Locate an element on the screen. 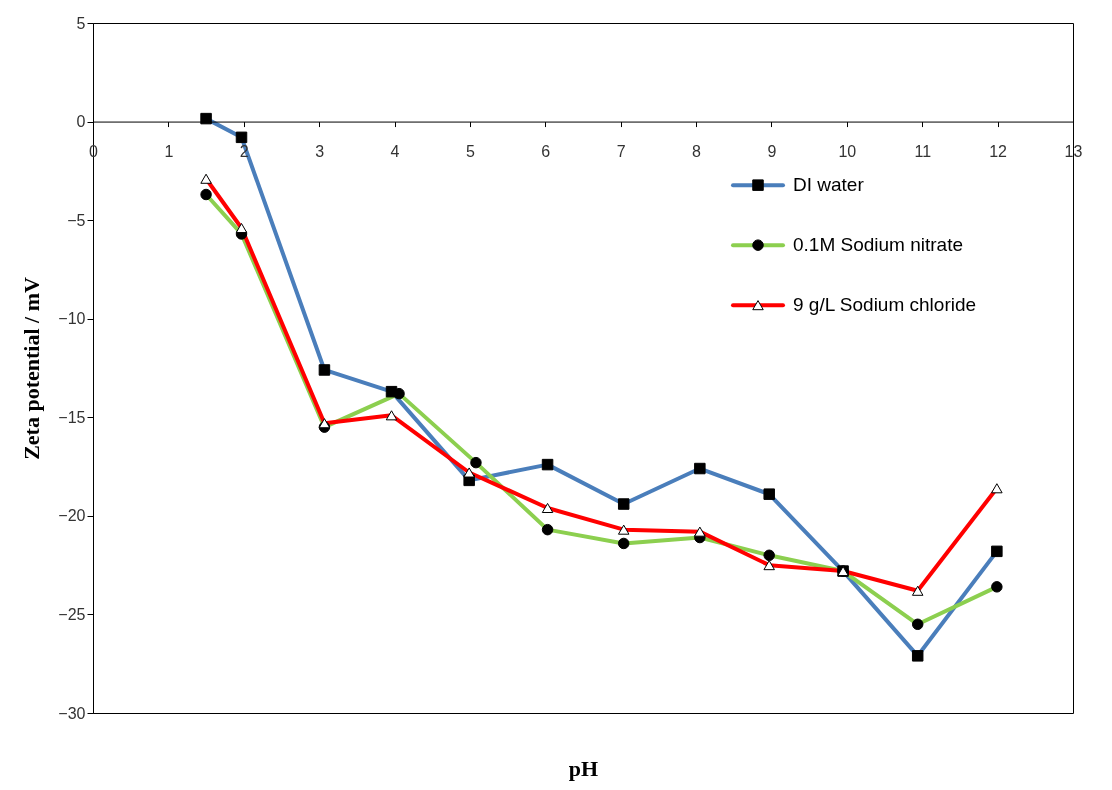 This screenshot has height=790, width=1112. y-axis-title: Zeta potential / mV is located at coordinates (32, 368).